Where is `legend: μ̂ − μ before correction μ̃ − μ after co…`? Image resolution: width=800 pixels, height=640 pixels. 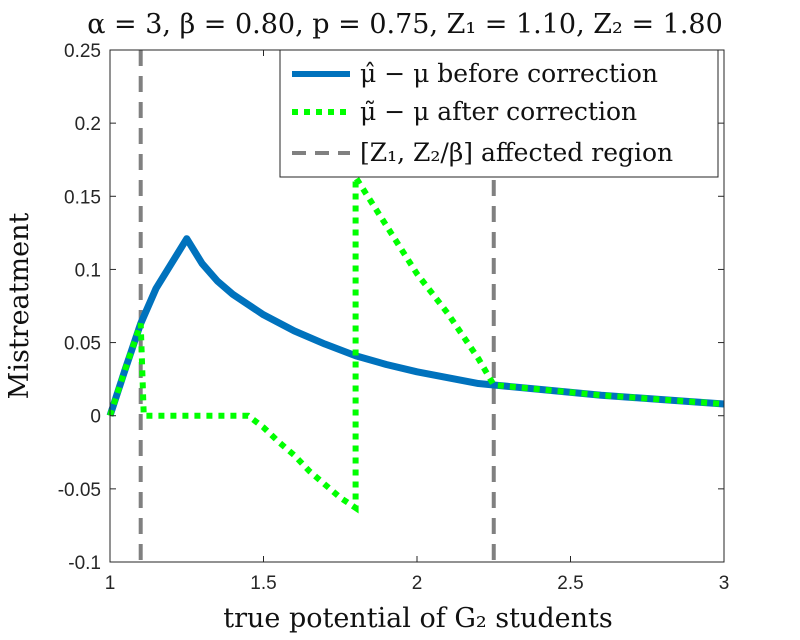 legend: μ̂ − μ before correction μ̃ − μ after co… is located at coordinates (499, 113).